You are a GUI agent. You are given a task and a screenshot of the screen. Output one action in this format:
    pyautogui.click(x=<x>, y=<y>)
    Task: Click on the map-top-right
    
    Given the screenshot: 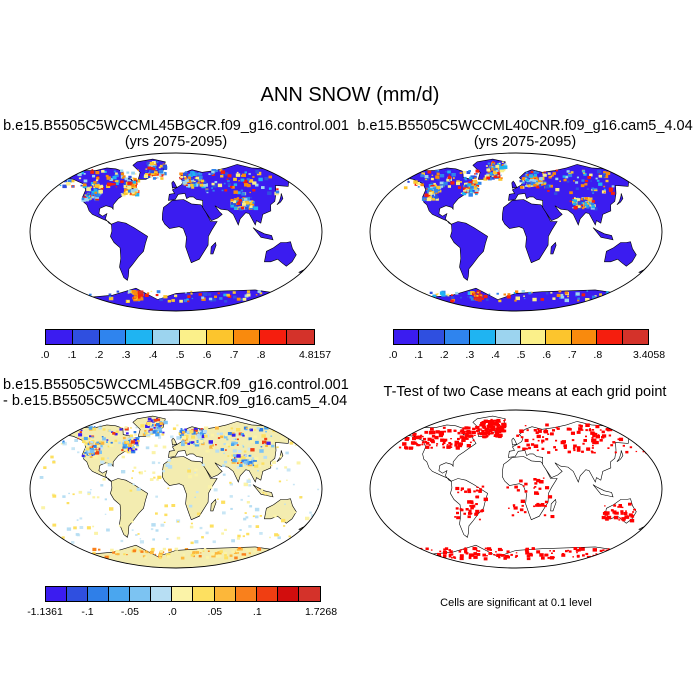 What is the action you would take?
    pyautogui.click(x=516, y=232)
    